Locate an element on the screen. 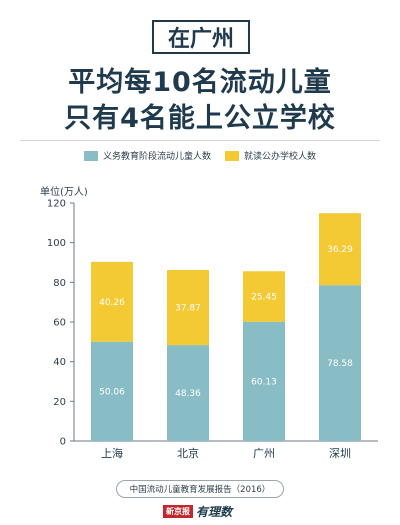  logo-badge: 新京报 is located at coordinates (178, 511).